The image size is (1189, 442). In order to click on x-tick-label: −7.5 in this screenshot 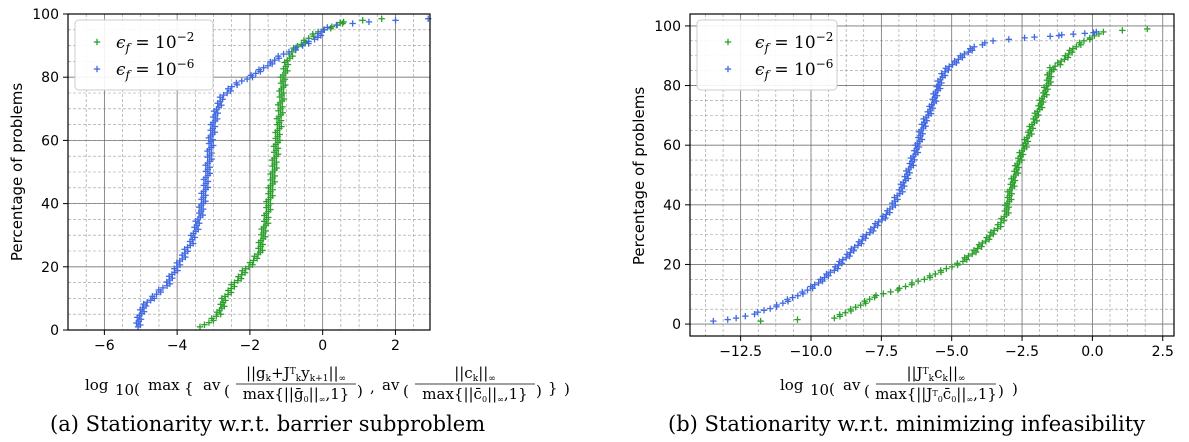, I will do `click(881, 352)`.